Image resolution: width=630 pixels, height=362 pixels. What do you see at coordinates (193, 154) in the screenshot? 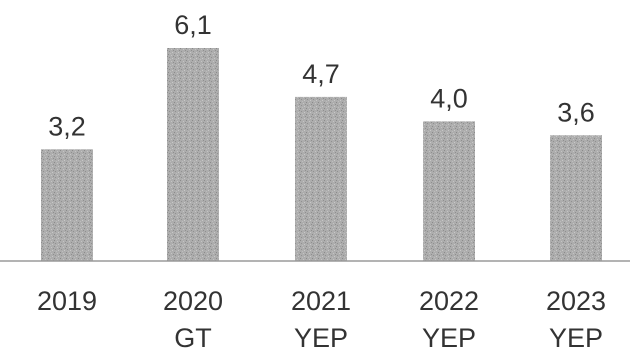
I see `bar-2020` at bounding box center [193, 154].